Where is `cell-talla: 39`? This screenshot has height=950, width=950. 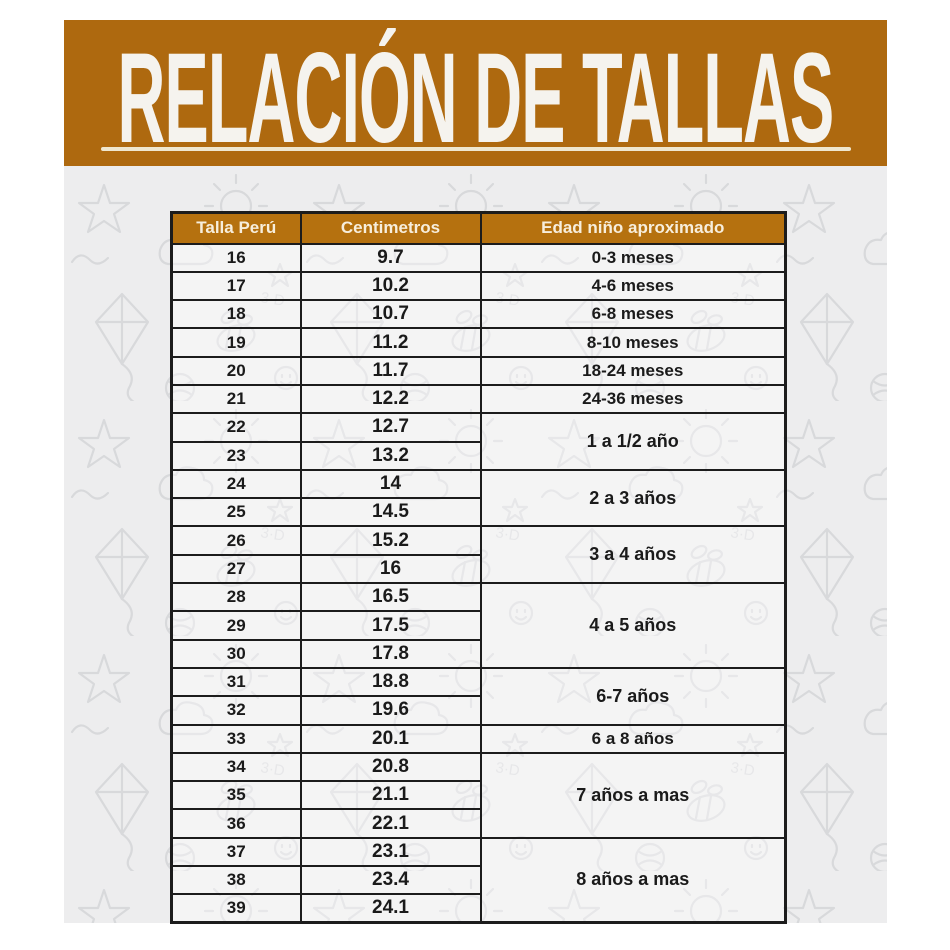
cell-talla: 39 is located at coordinates (236, 908).